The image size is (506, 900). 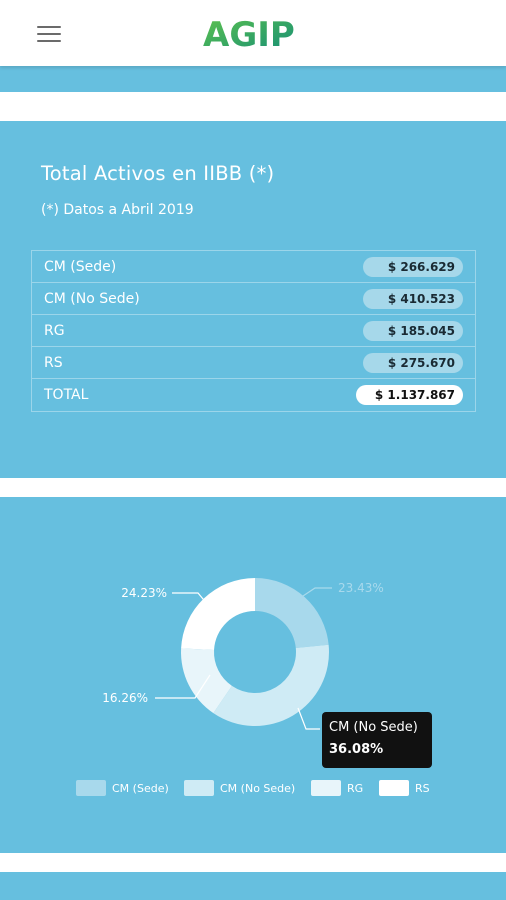 I want to click on legend-label: RS, so click(x=422, y=788).